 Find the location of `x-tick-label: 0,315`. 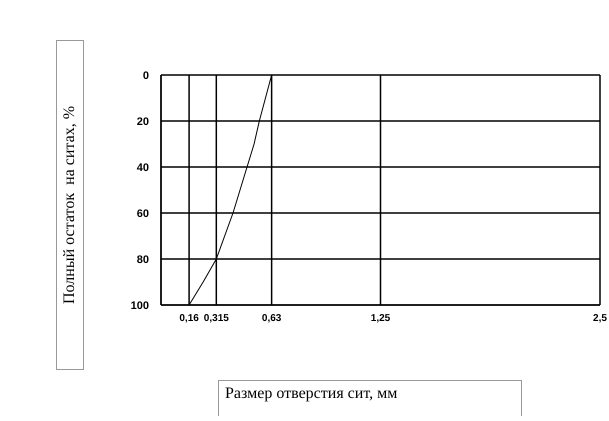

x-tick-label: 0,315 is located at coordinates (217, 318).